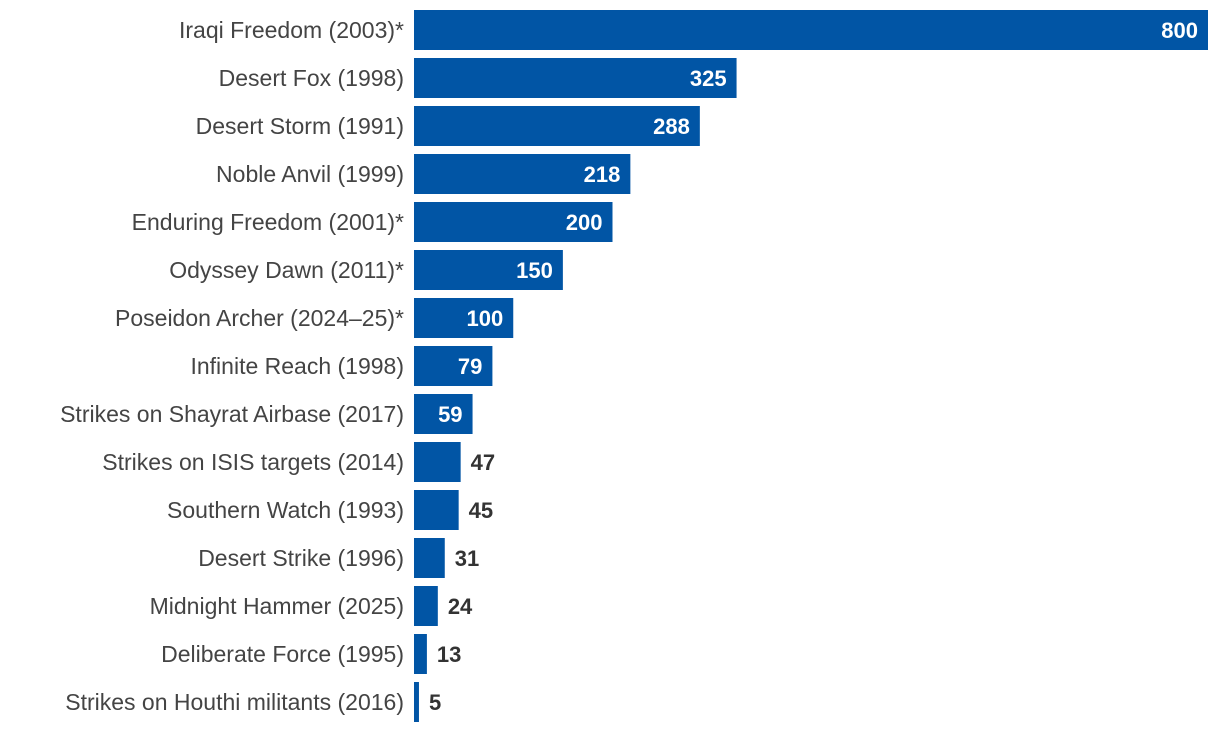 This screenshot has height=732, width=1220. I want to click on category-label: Strikes on ISIS targets (2014), so click(253, 462).